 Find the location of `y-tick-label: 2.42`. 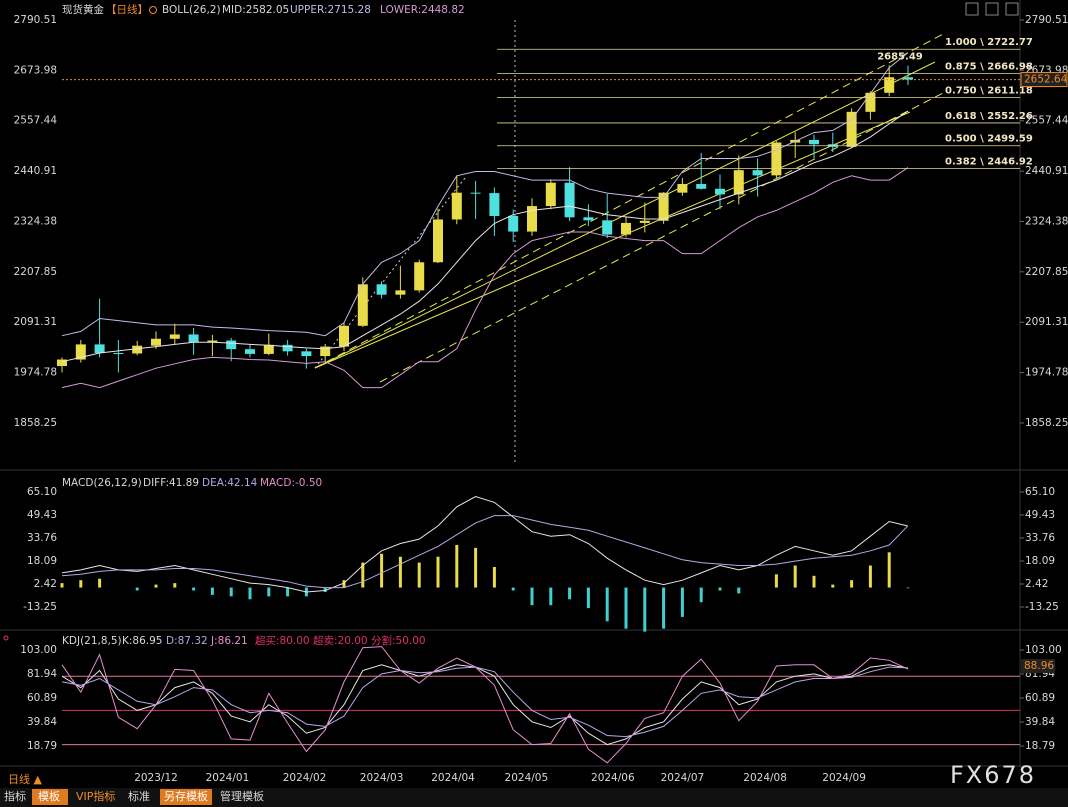

y-tick-label: 2.42 is located at coordinates (45, 584).